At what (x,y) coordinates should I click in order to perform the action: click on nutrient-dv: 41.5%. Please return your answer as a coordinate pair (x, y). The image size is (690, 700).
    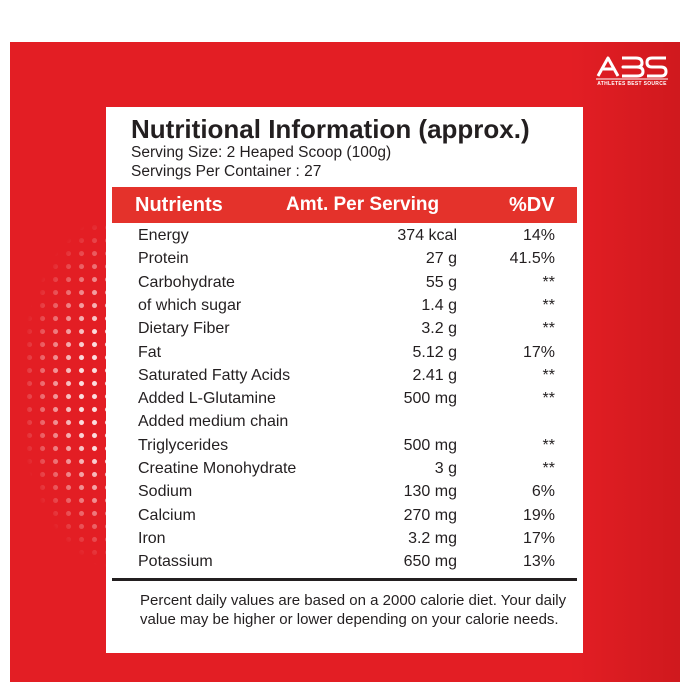
    Looking at the image, I should click on (532, 259).